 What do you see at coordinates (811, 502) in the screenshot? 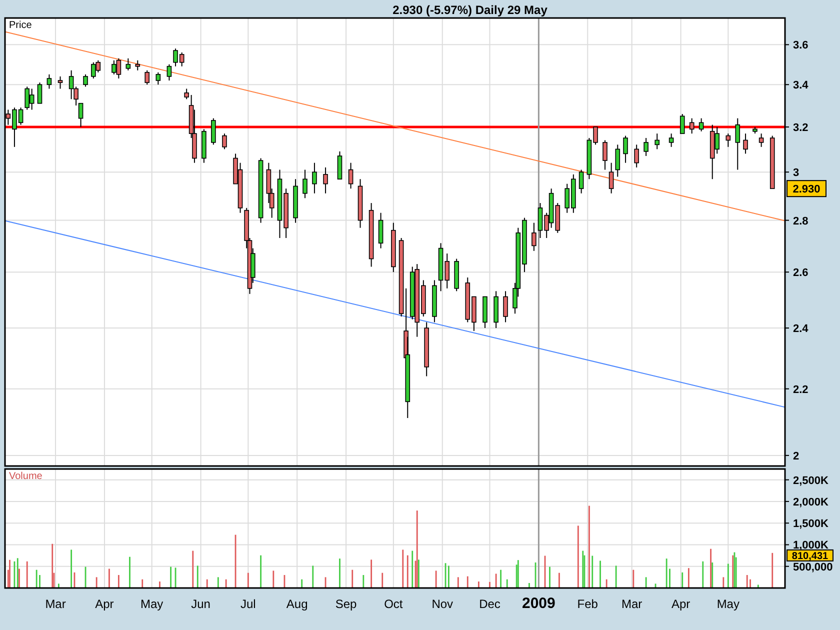
I see `y-tick-label: 2,000K` at bounding box center [811, 502].